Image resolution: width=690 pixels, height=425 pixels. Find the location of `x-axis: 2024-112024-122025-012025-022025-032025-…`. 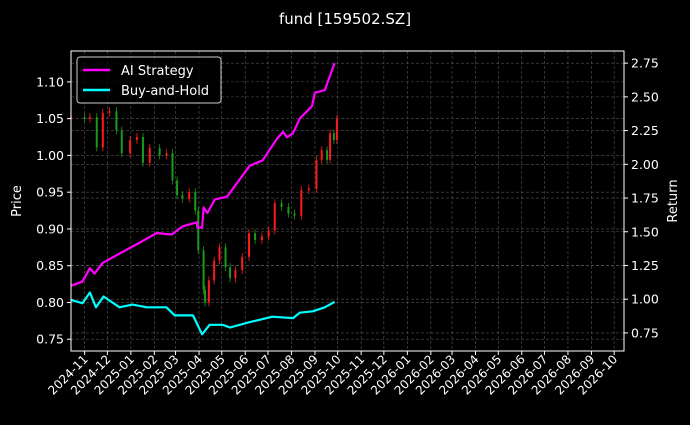

x-axis: 2024-112024-122025-012025-022025-032025-… is located at coordinates (332, 374).